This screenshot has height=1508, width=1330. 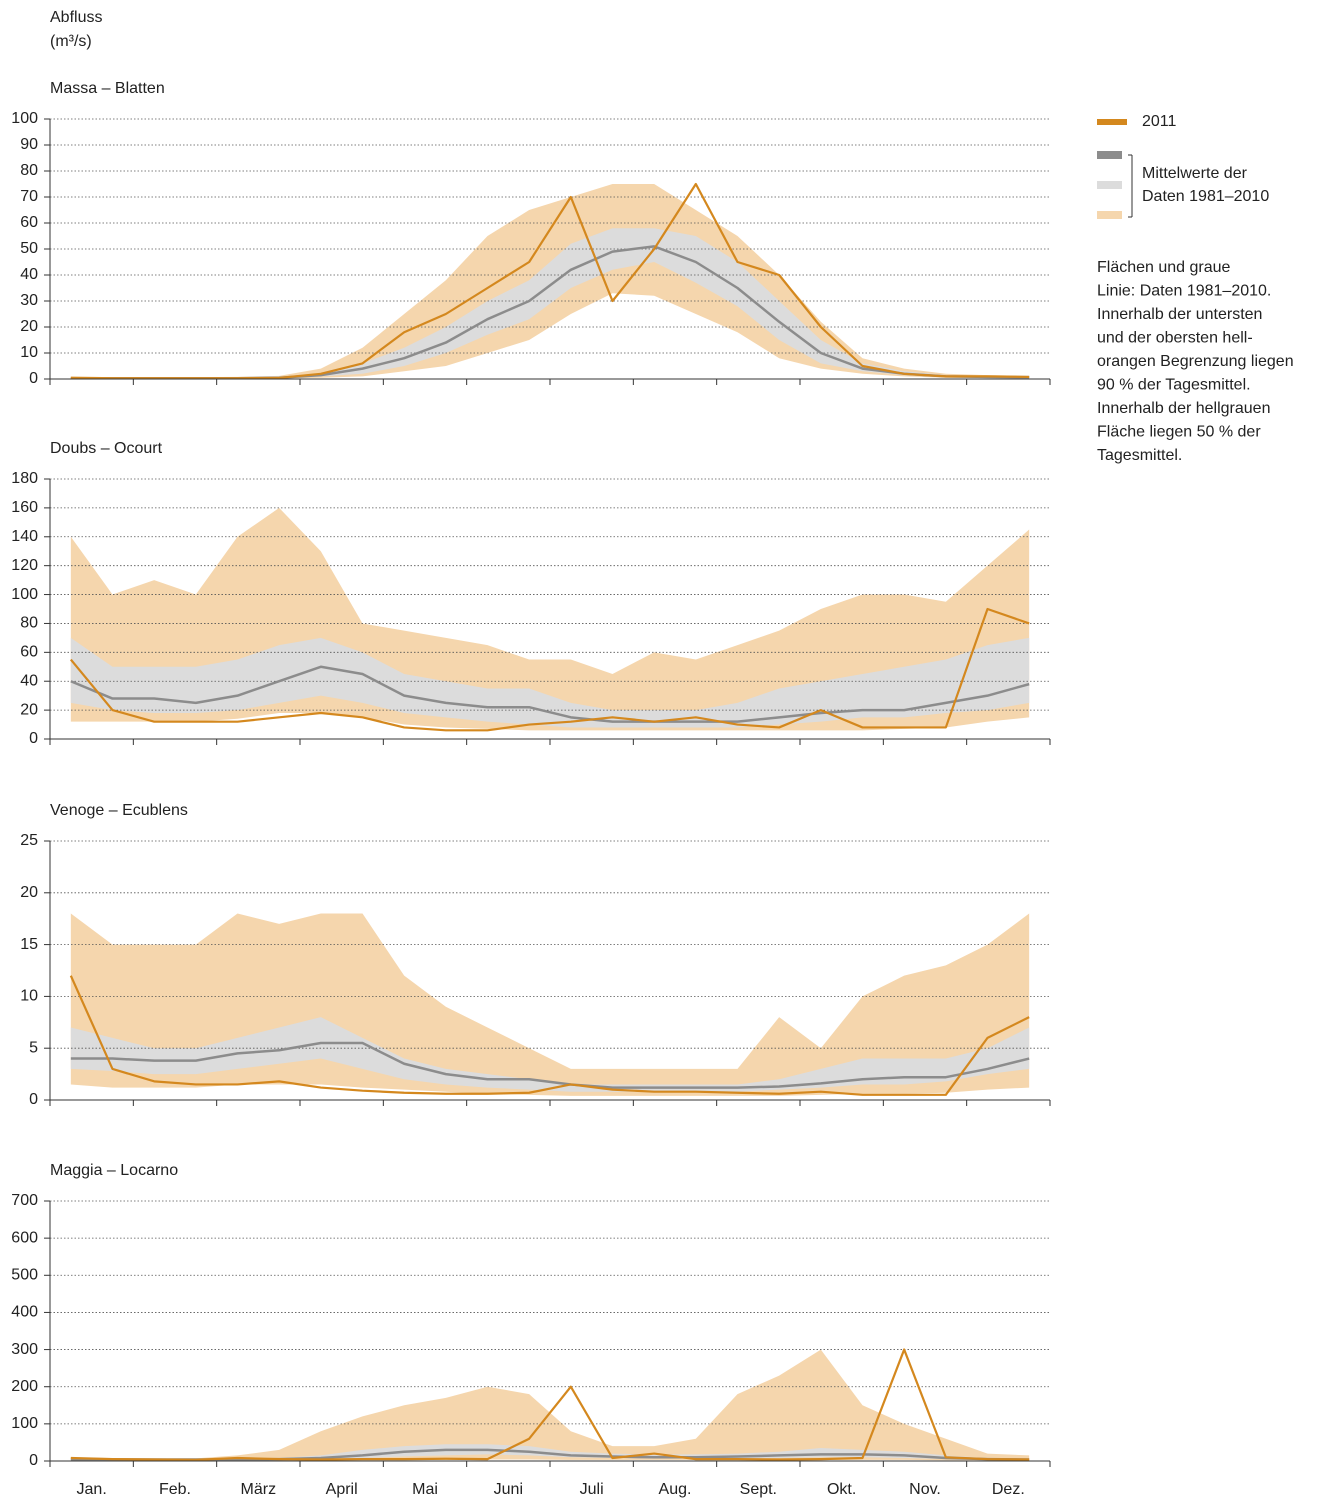 What do you see at coordinates (1139, 455) in the screenshot?
I see `legend-note: Tagesmittel.` at bounding box center [1139, 455].